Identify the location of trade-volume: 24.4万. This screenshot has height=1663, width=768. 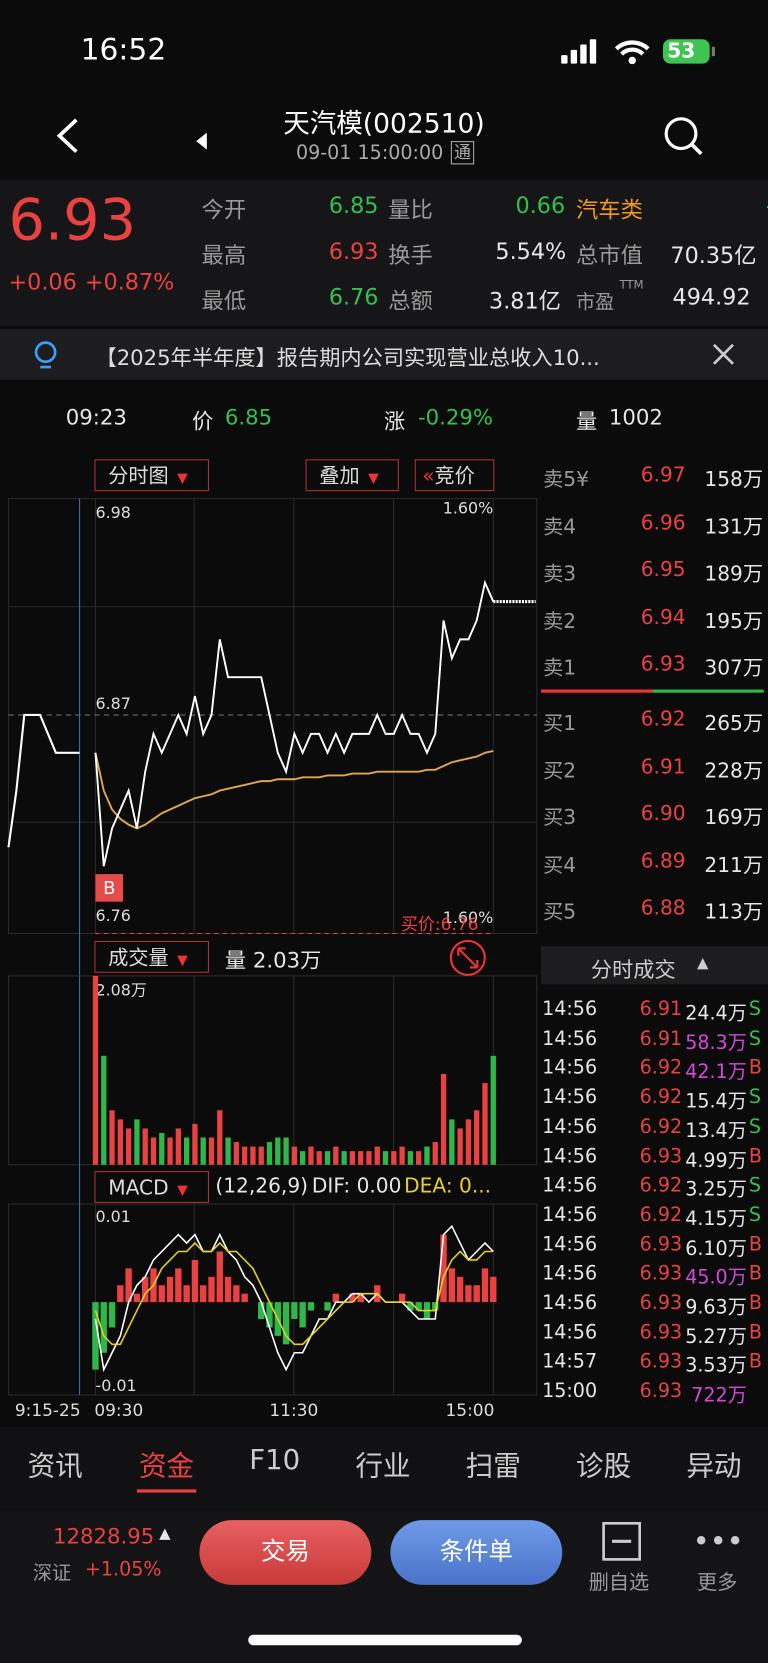
(716, 1013).